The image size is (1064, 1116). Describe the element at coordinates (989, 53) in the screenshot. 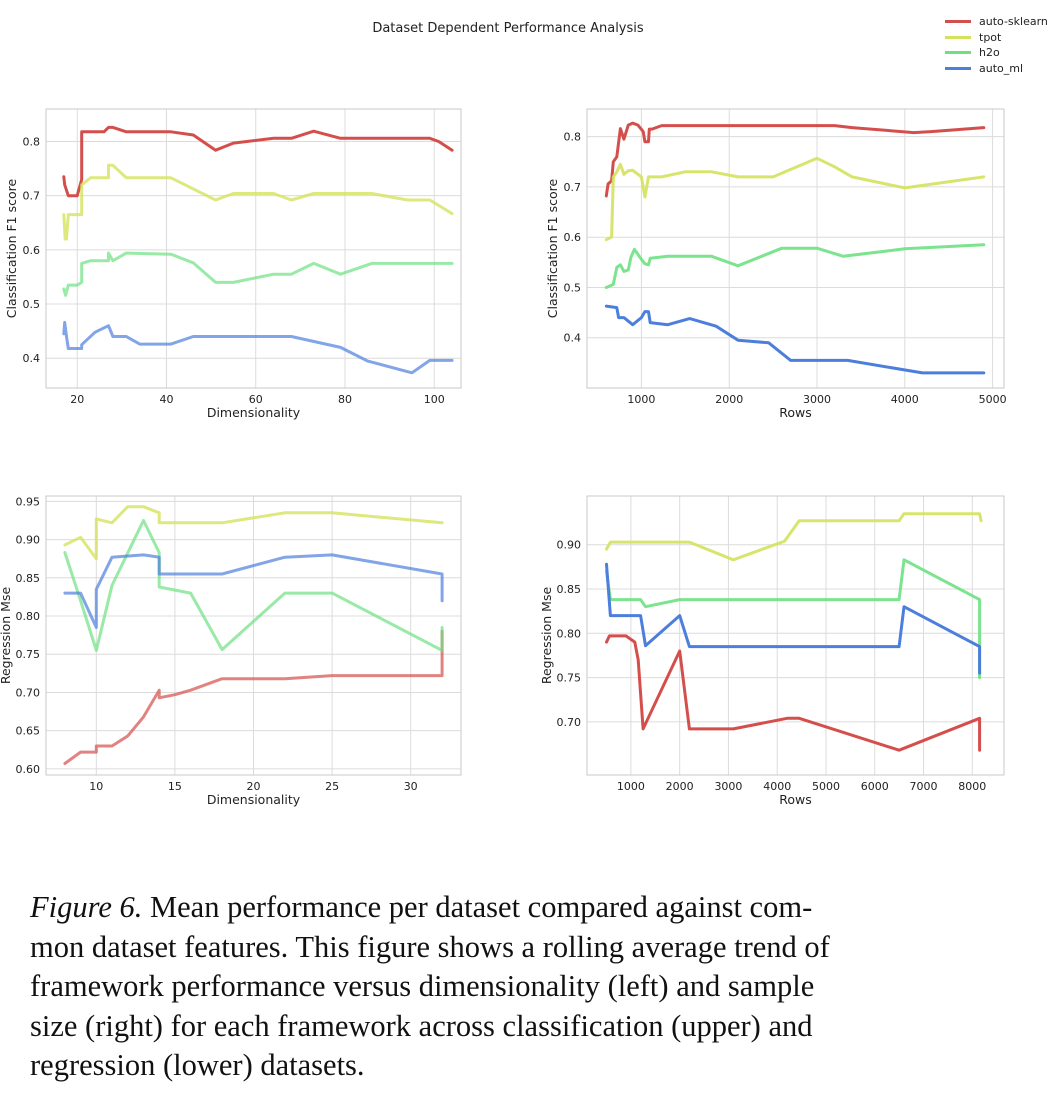

I see `legend-label-h2o: h2o` at that location.